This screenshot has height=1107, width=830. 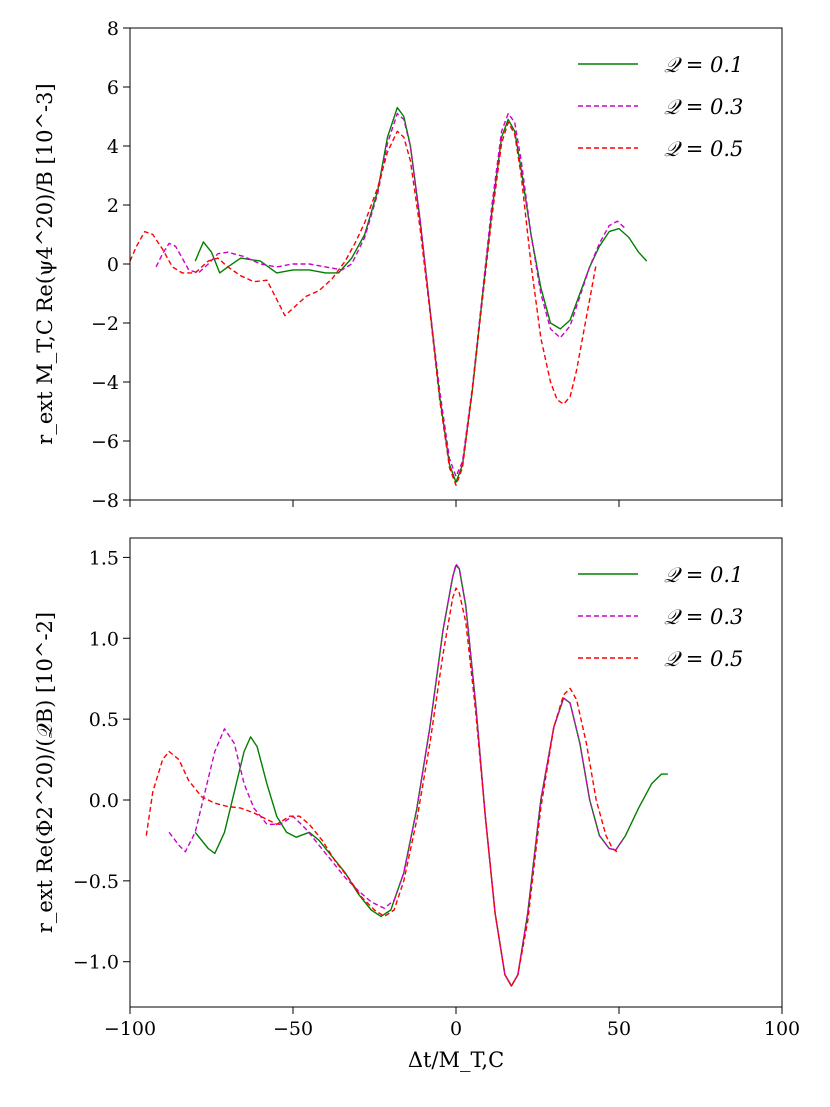 What do you see at coordinates (105, 383) in the screenshot?
I see `y-tick-label: −4` at bounding box center [105, 383].